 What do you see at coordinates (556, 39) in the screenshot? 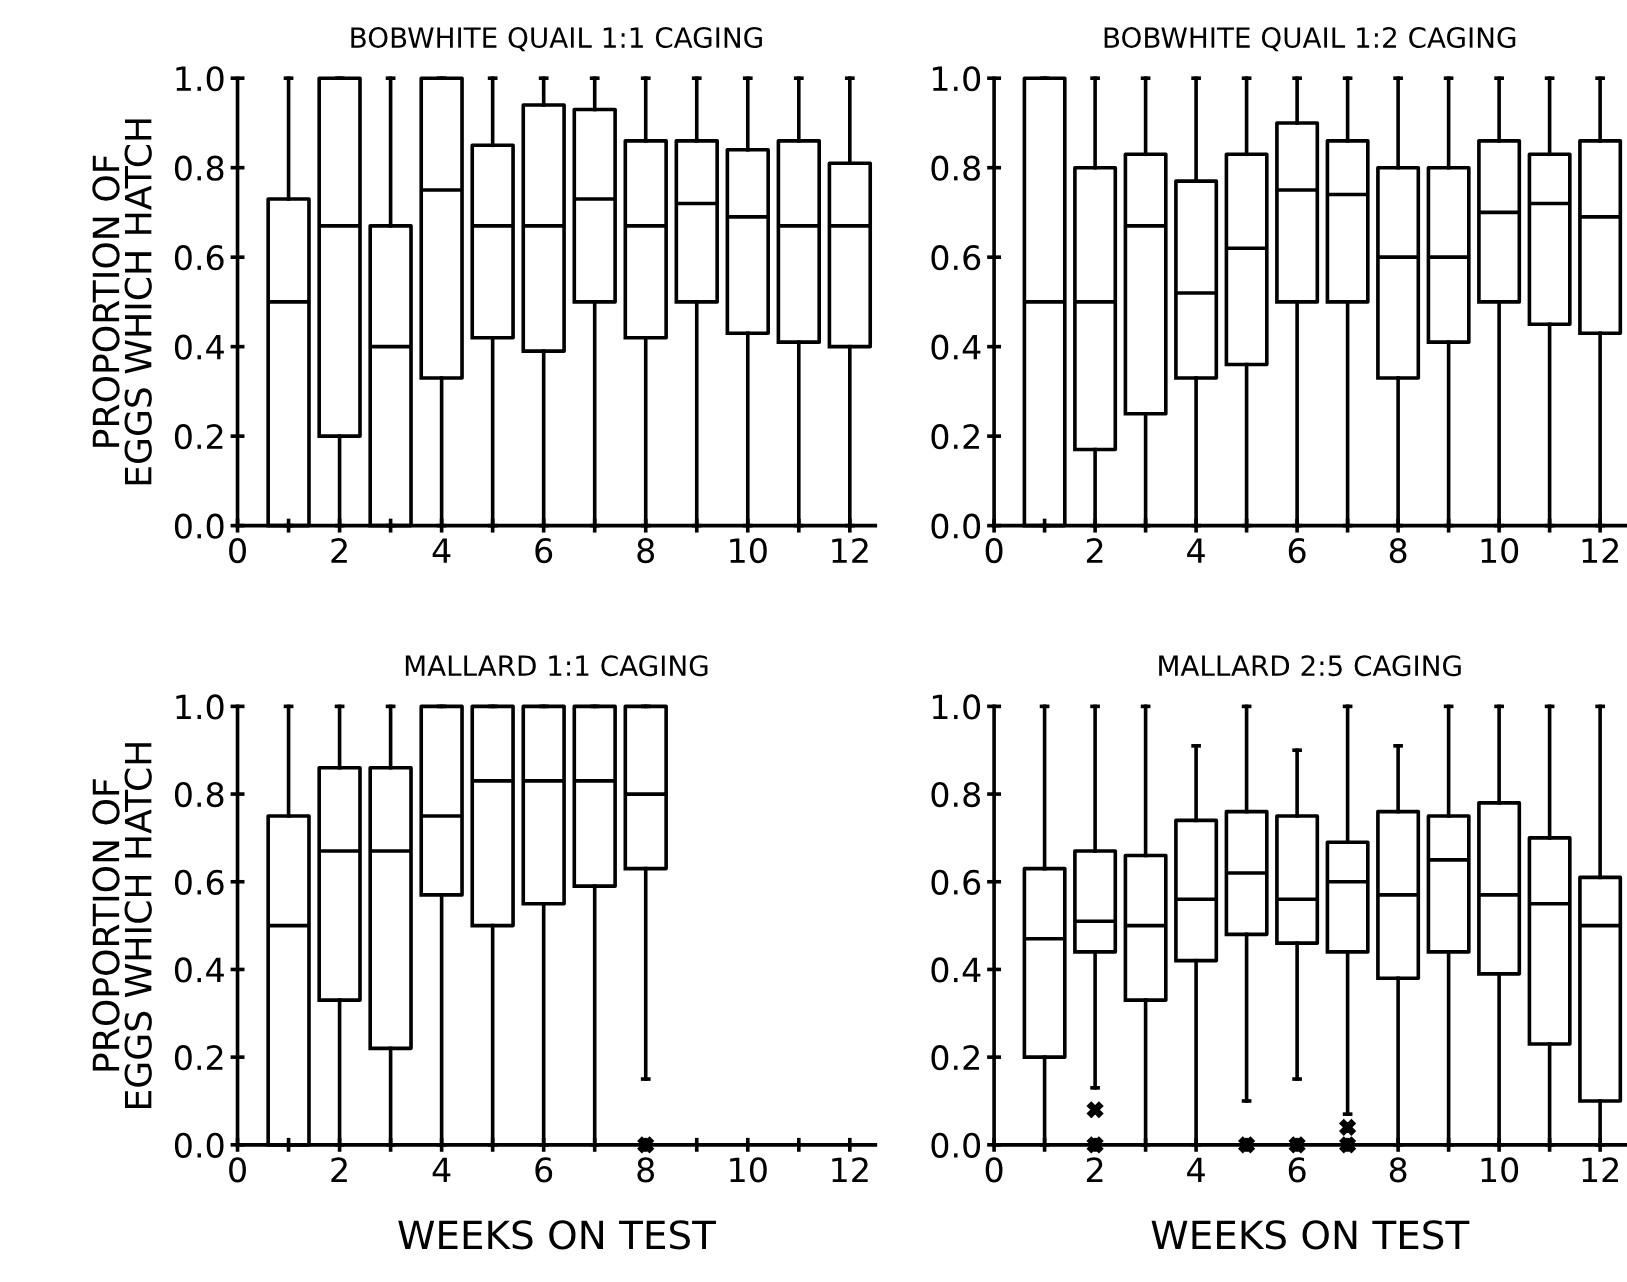
I see `chart-title: BOBWHITE QUAIL 1:1 CAGING` at bounding box center [556, 39].